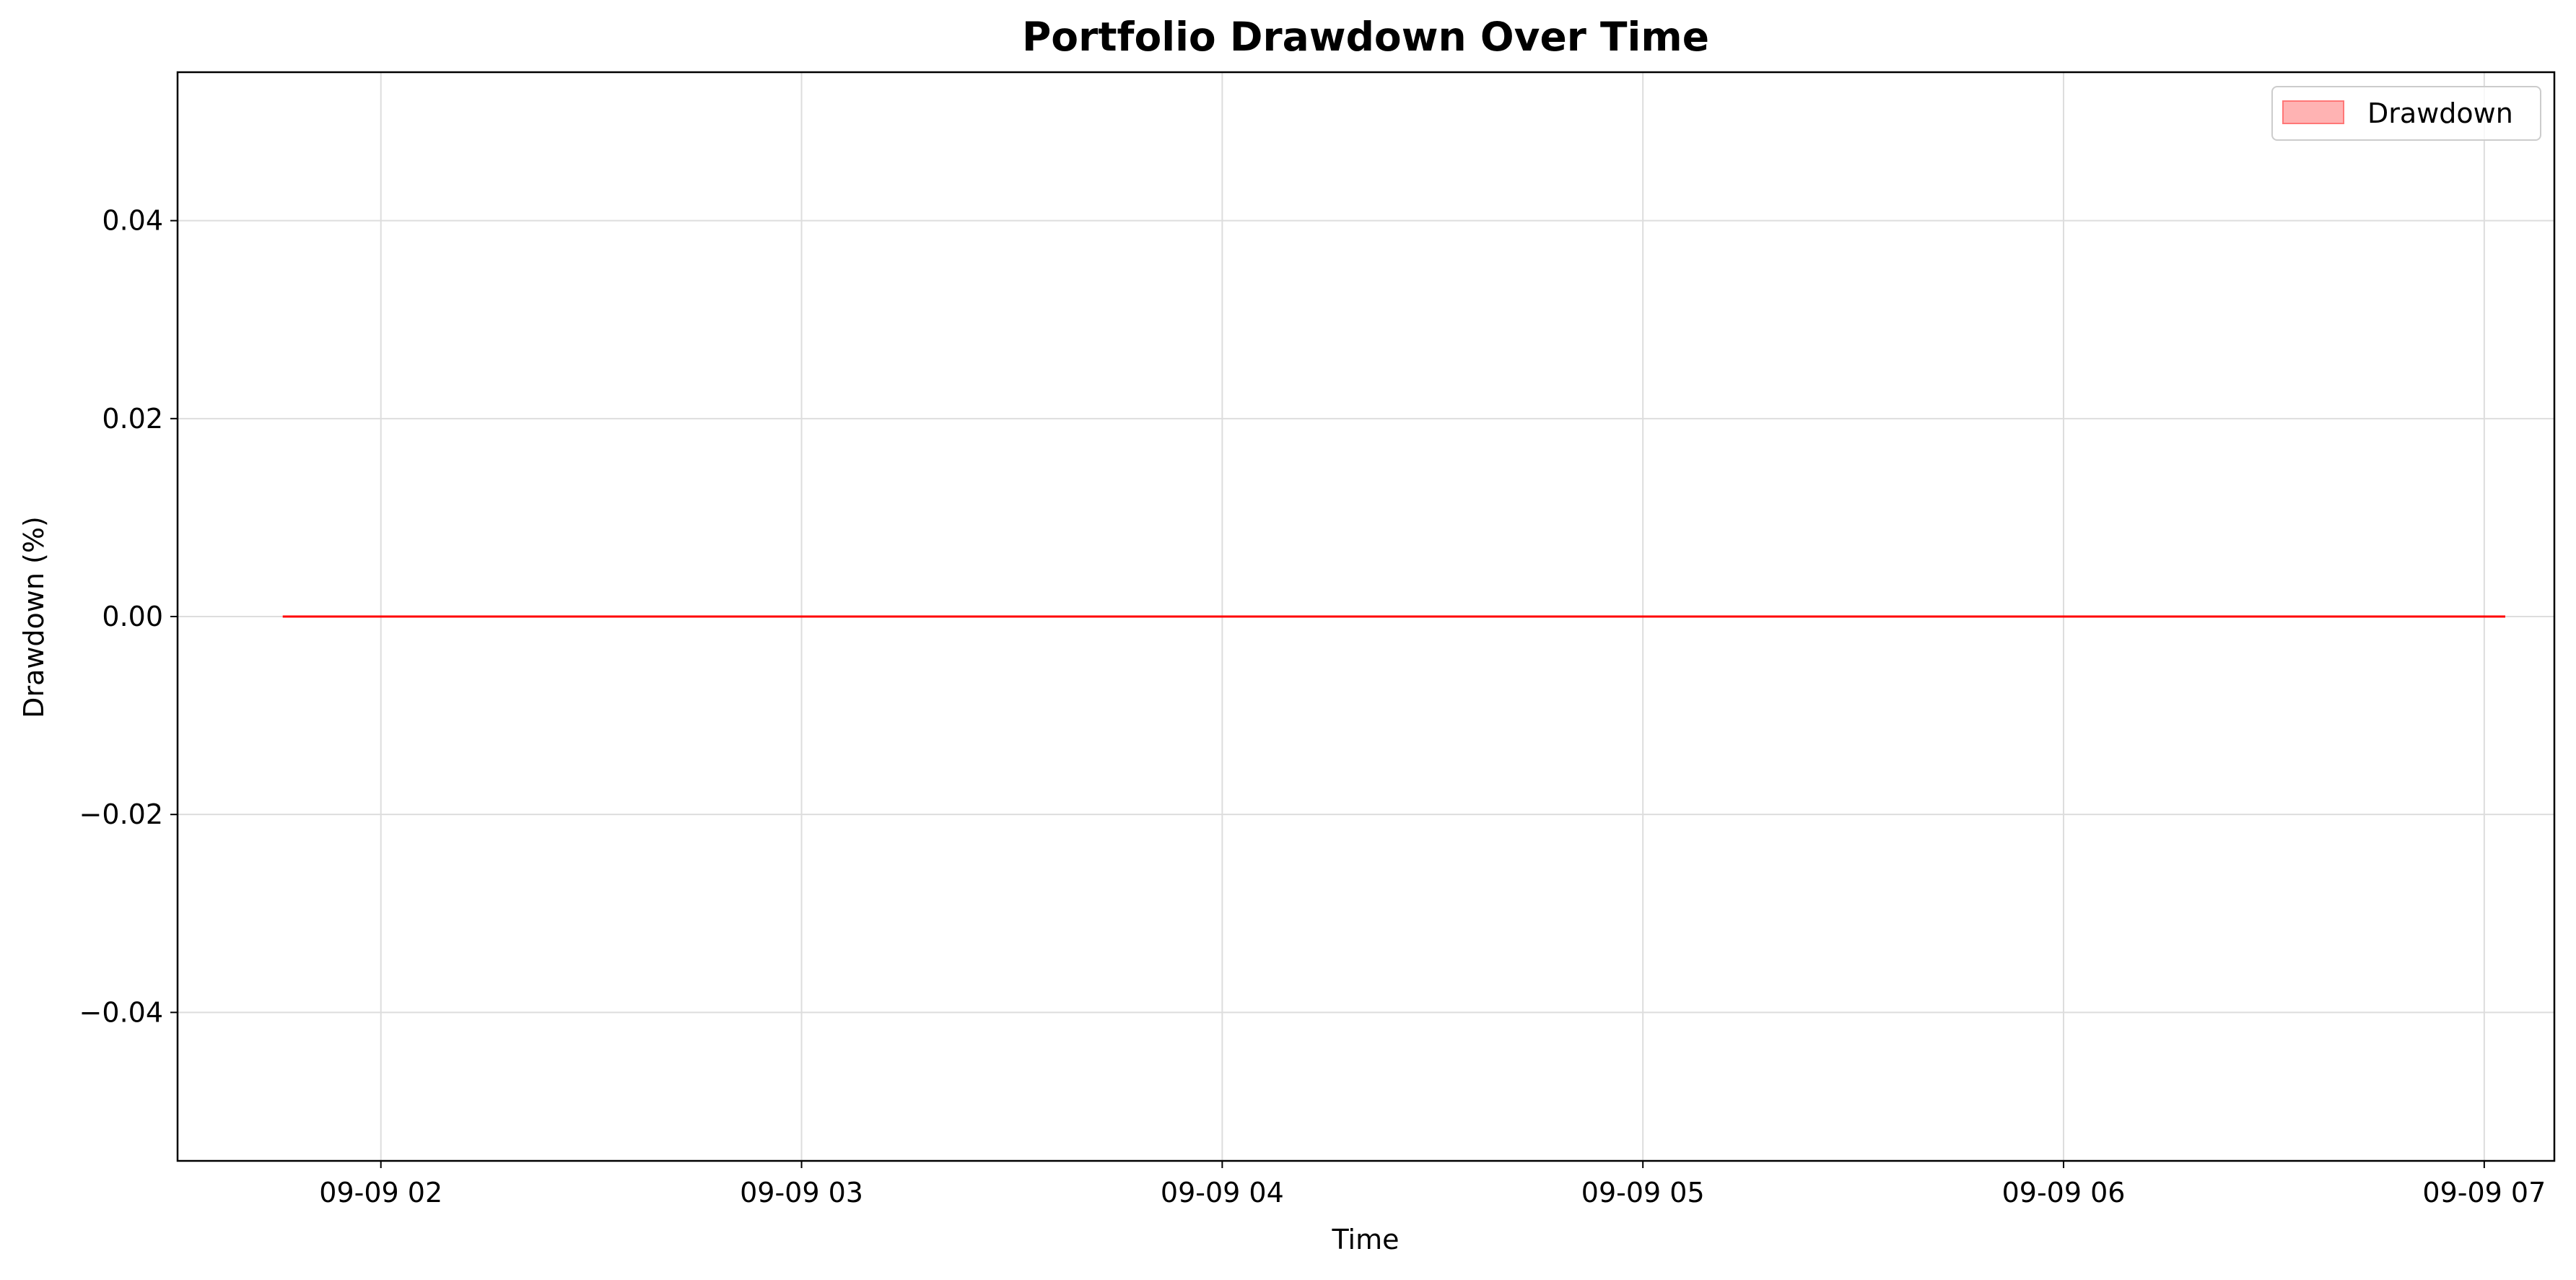 This screenshot has height=1280, width=2576. Describe the element at coordinates (380, 1193) in the screenshot. I see `x-tick-label: 09-09 02` at that location.